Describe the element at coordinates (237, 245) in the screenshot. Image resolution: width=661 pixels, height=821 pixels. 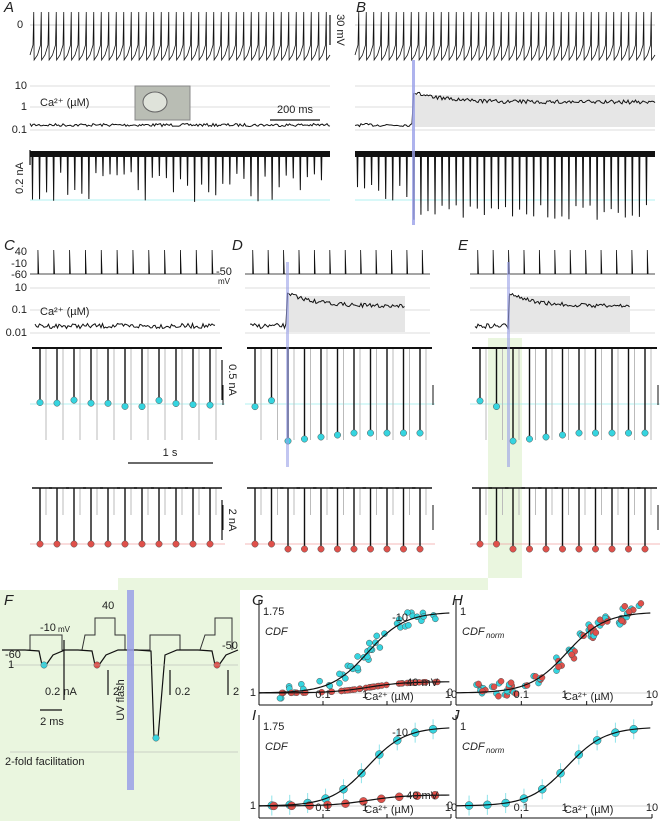
I see `panel-letter: D` at that location.